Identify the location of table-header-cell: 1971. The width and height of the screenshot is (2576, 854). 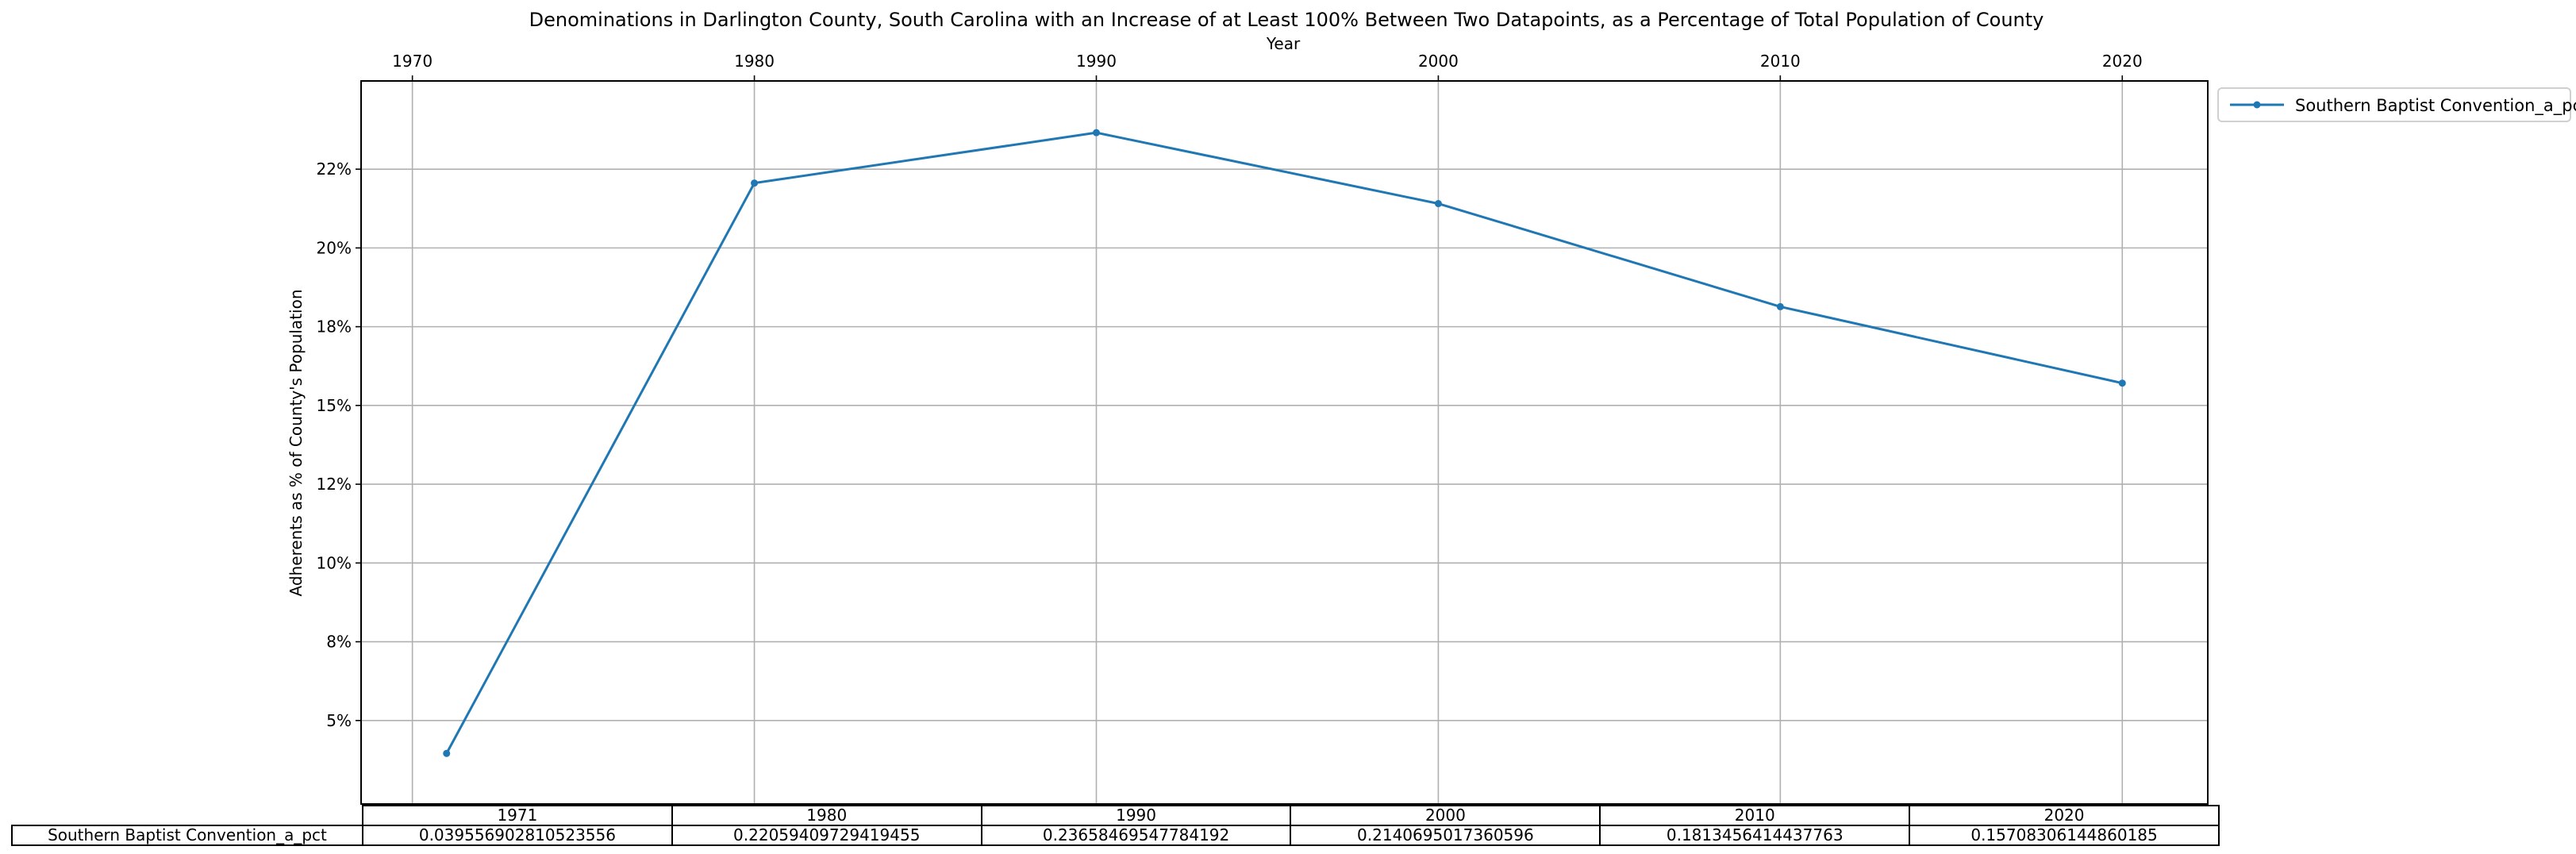
(517, 815).